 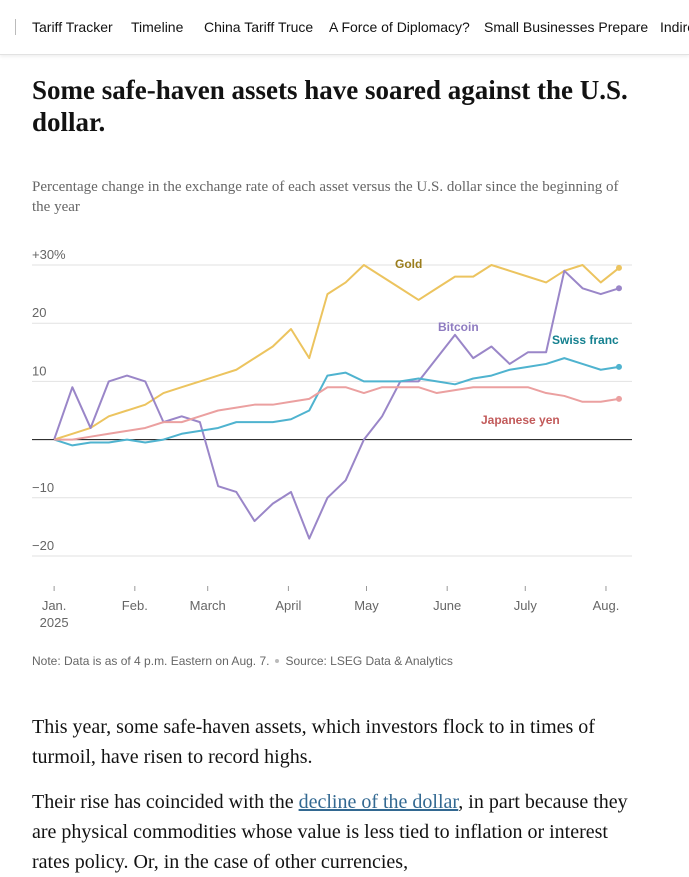 I want to click on series-label: Bitcoin, so click(x=458, y=327).